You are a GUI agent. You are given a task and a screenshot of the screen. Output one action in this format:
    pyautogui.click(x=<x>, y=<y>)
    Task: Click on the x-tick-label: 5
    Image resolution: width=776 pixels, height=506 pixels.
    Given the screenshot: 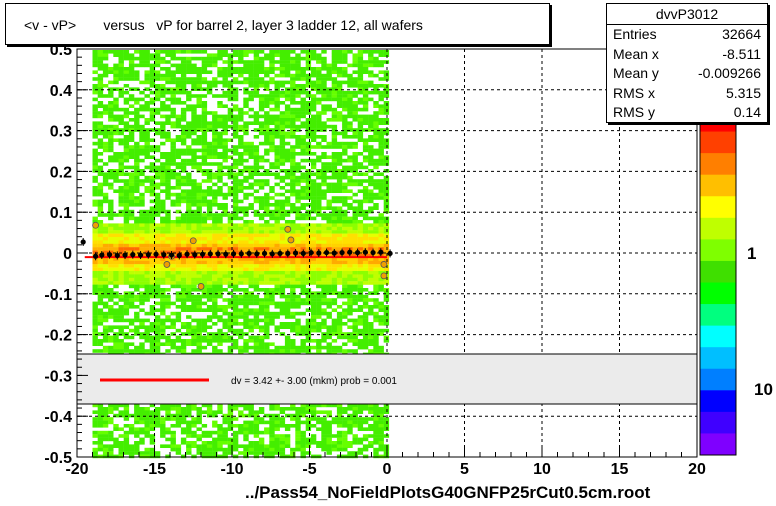 What is the action you would take?
    pyautogui.click(x=464, y=469)
    